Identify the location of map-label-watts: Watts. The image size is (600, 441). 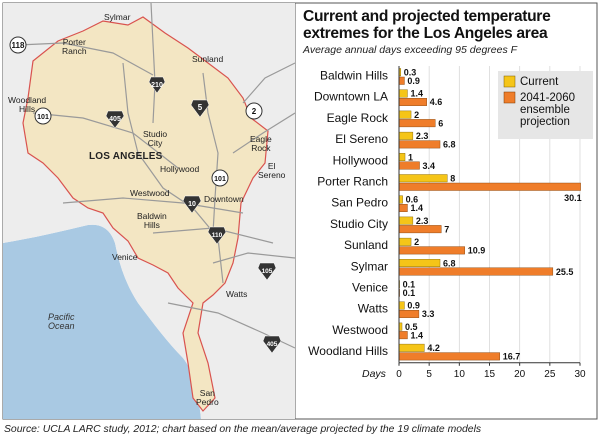
(237, 294).